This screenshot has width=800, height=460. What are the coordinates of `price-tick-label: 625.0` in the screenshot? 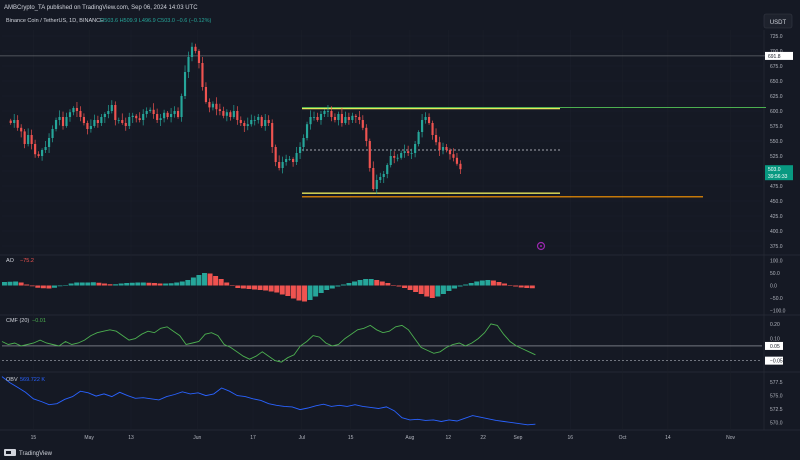 It's located at (776, 97).